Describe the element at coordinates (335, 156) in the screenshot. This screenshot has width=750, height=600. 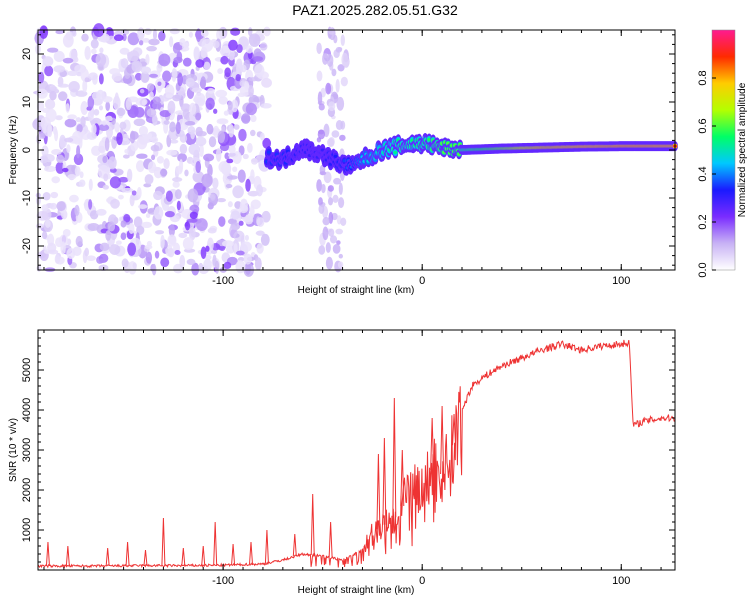
I see `track-core` at that location.